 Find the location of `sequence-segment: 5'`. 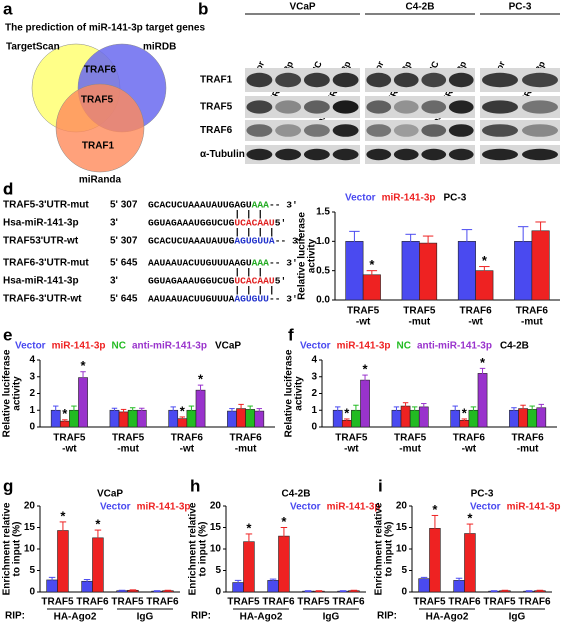

sequence-segment: 5' is located at coordinates (281, 281).